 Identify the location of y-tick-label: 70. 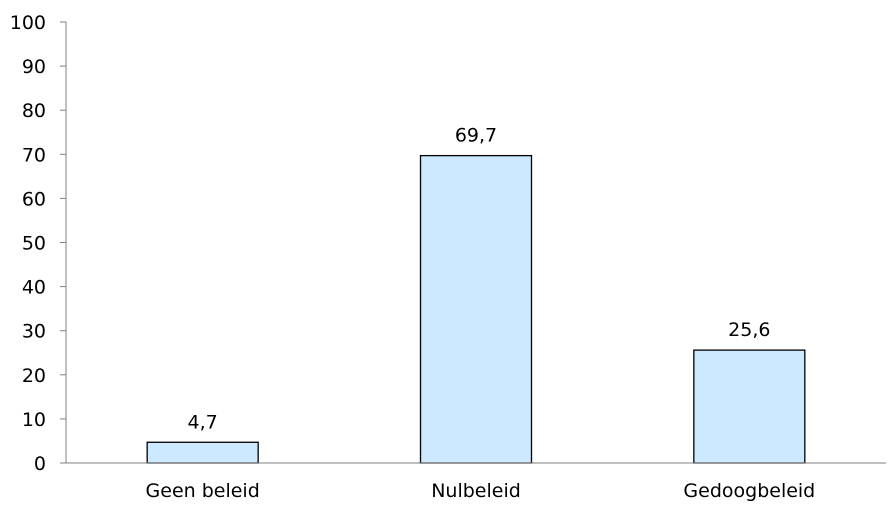
(34, 155).